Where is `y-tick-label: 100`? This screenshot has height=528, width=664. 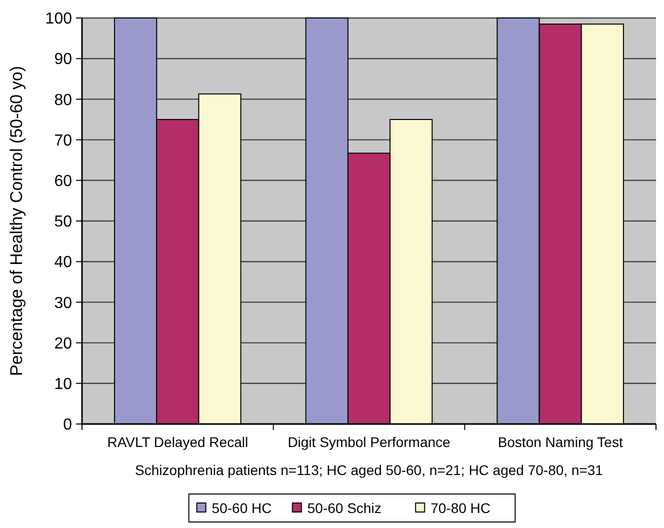
y-tick-label: 100 is located at coordinates (58, 19).